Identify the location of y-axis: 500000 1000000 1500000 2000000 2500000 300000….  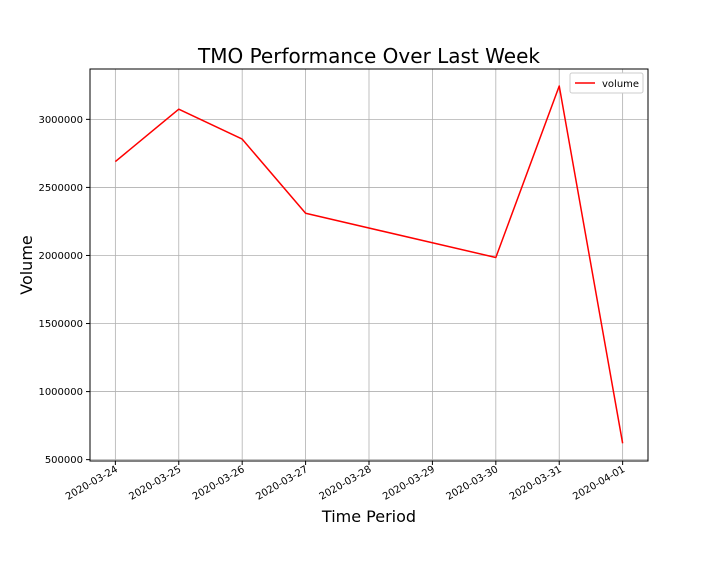
(64, 290).